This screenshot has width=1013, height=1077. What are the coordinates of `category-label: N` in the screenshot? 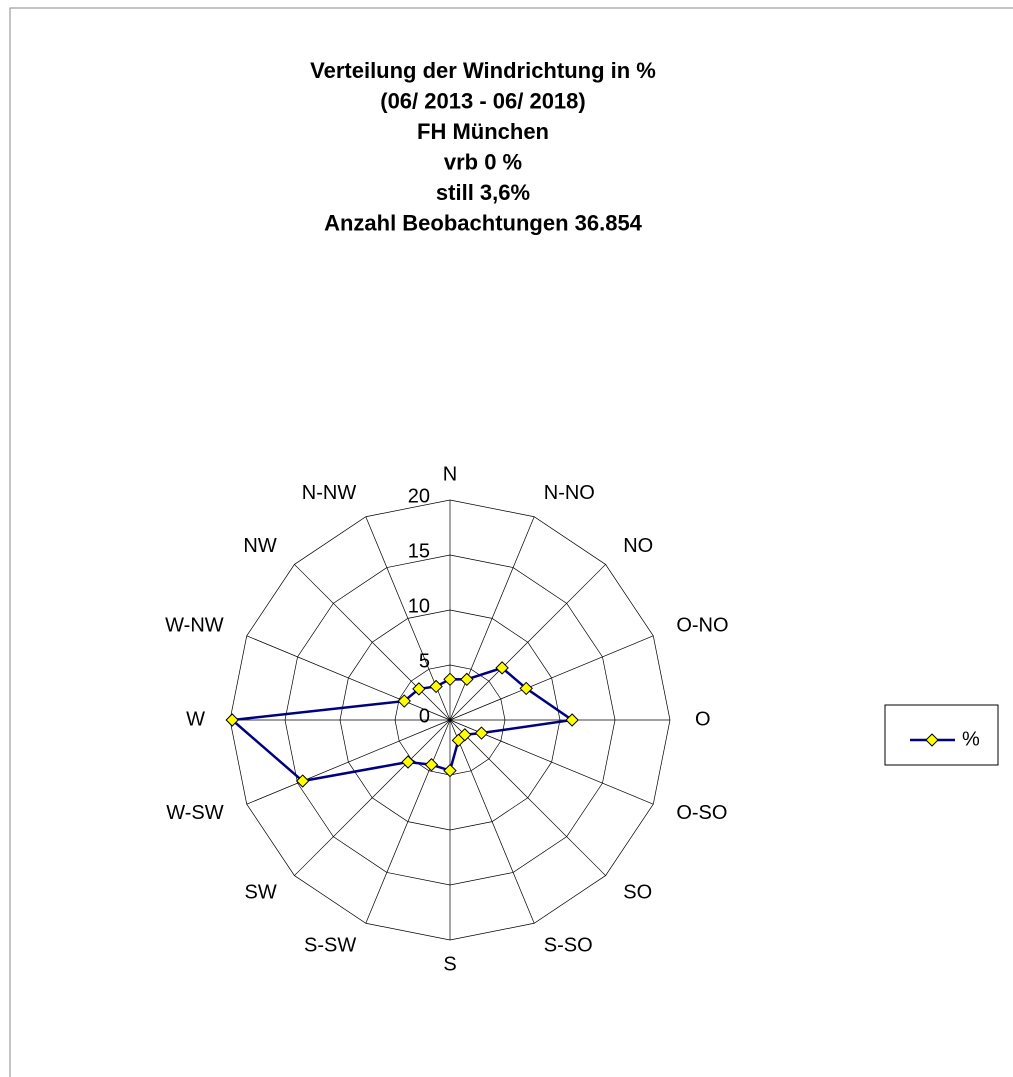 It's located at (450, 474).